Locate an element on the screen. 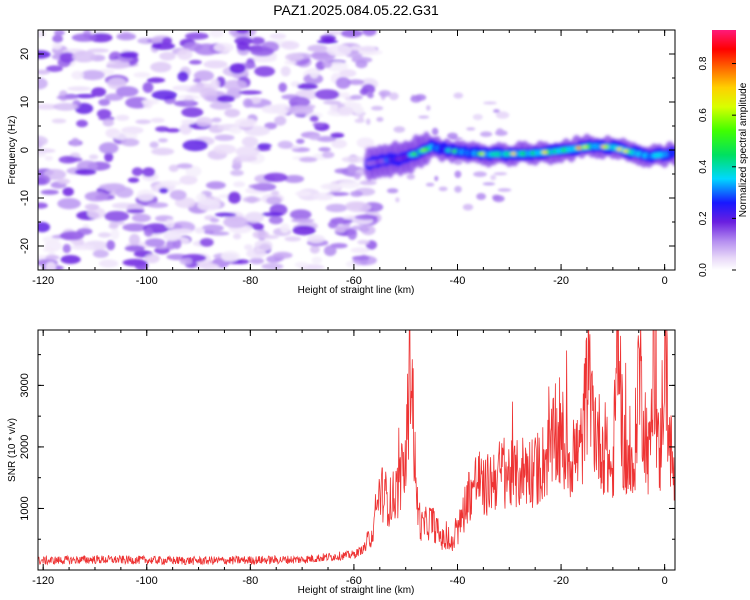  y-tick-label: -10 is located at coordinates (25, 198).